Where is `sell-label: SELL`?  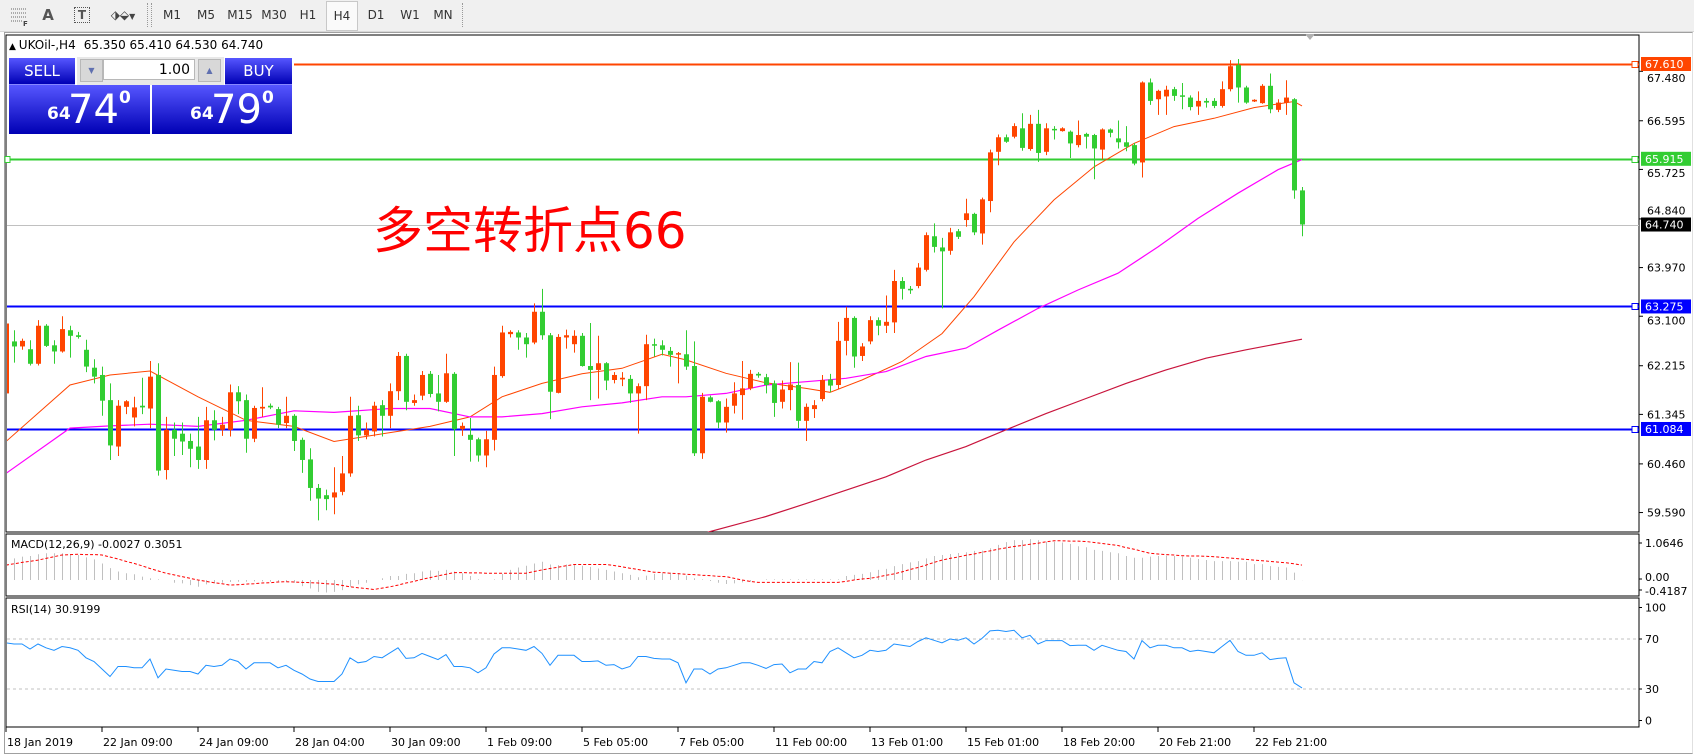 sell-label: SELL is located at coordinates (42, 71).